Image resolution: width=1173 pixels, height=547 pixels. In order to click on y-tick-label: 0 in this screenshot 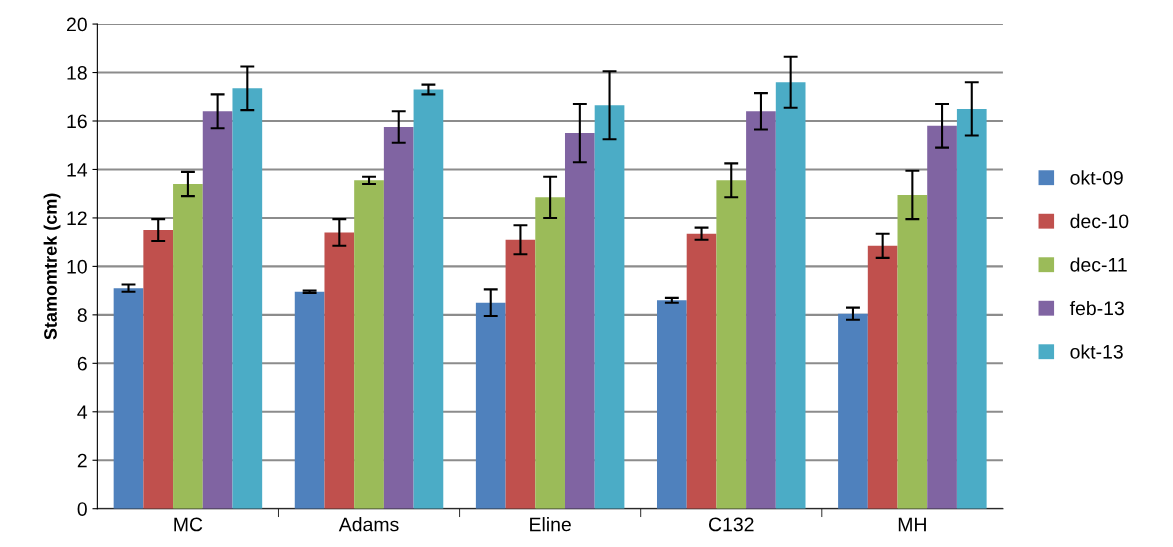, I will do `click(82, 509)`.